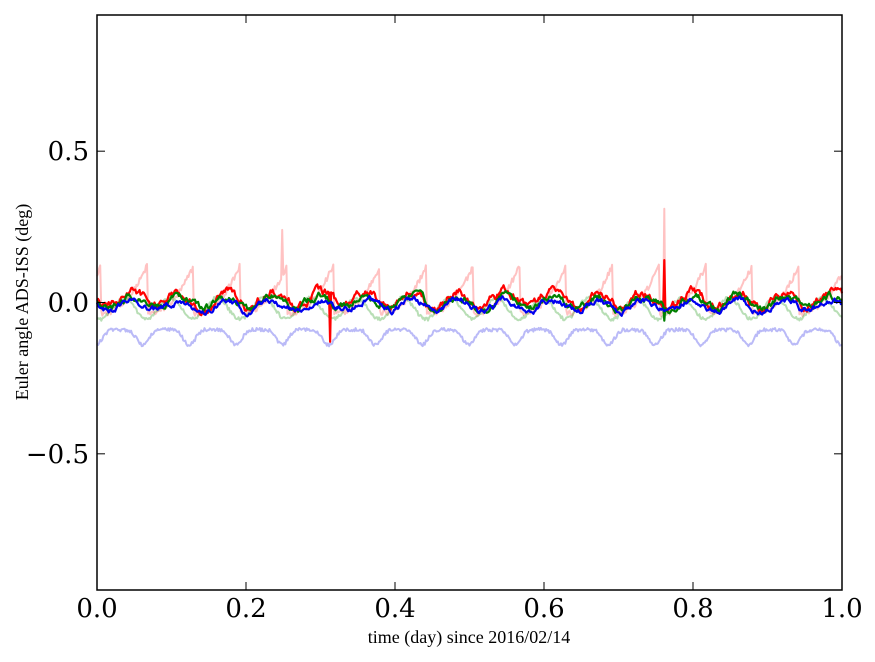 The image size is (875, 662). I want to click on series-line-light-blue, so click(469, 337).